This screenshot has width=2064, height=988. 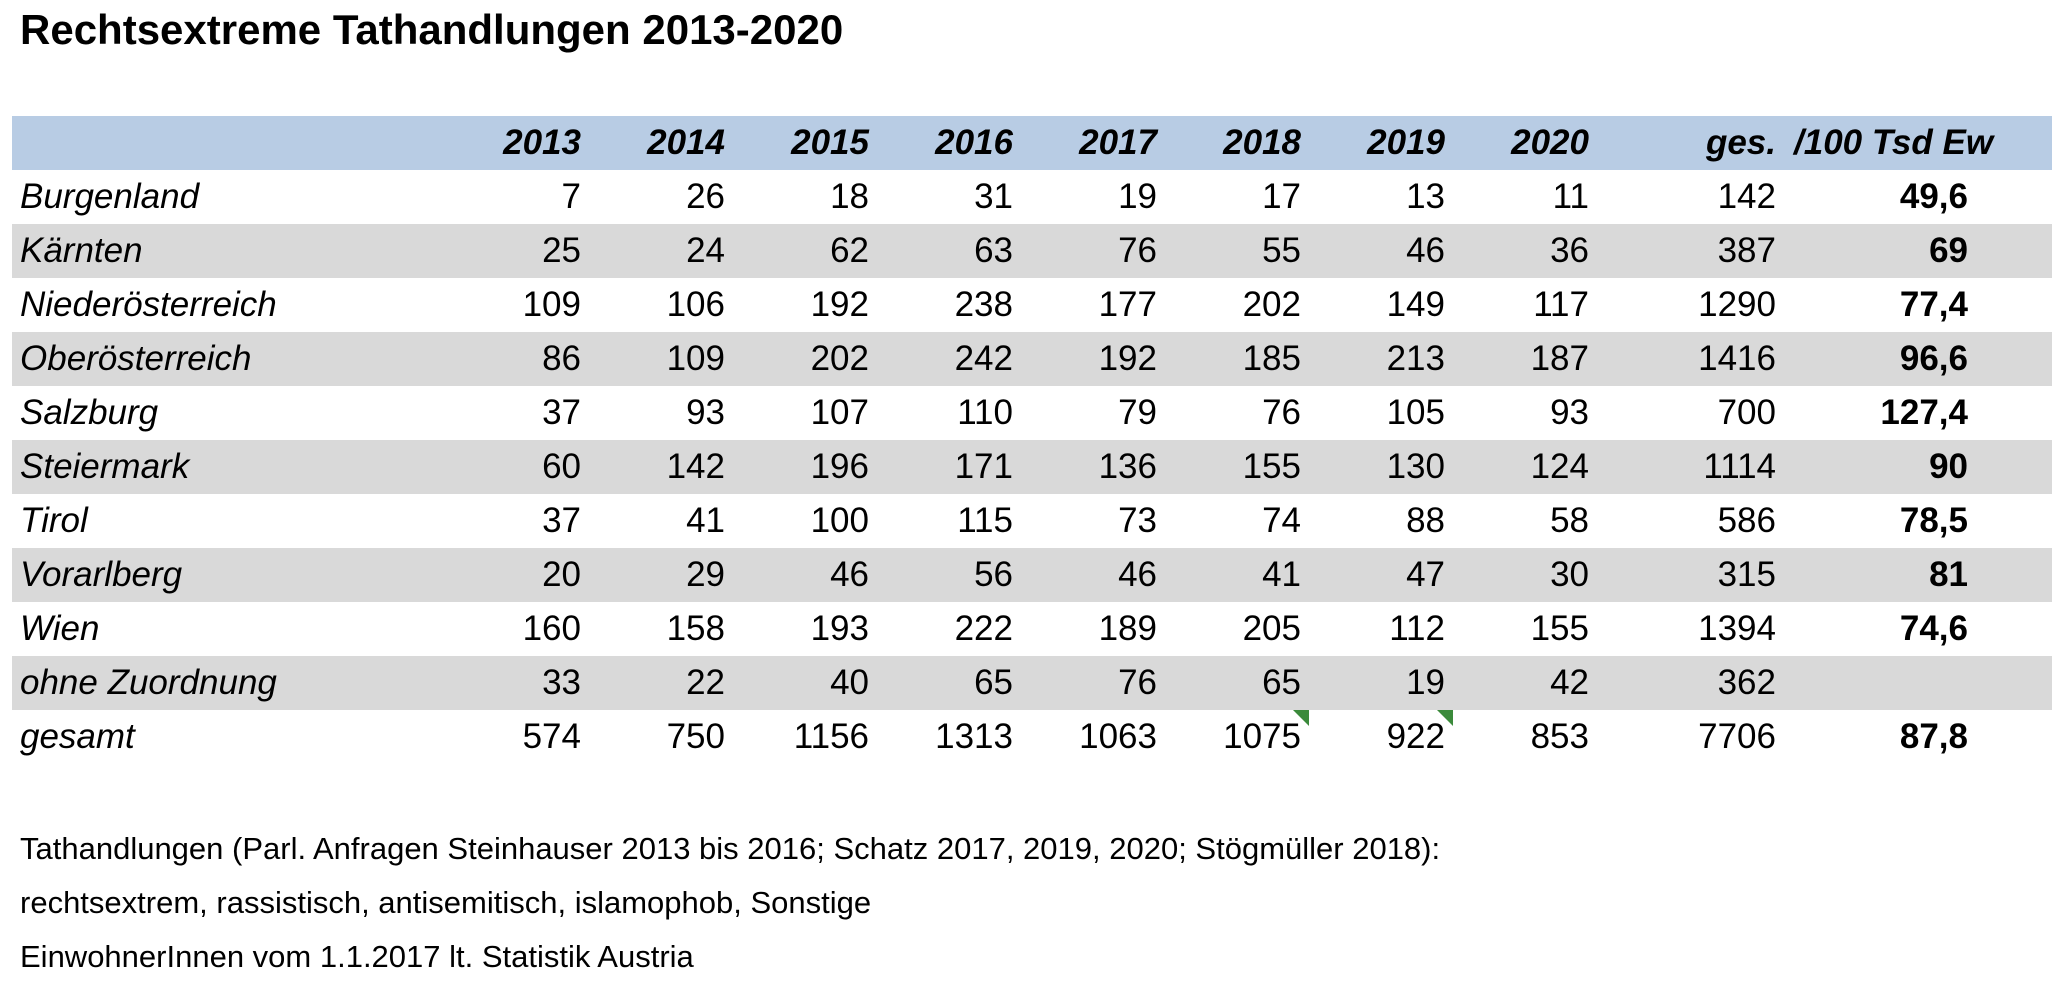 What do you see at coordinates (1032, 521) in the screenshot?
I see `table-row: Tirol 37 41 100 115 73 74 88 58 586 78,5` at bounding box center [1032, 521].